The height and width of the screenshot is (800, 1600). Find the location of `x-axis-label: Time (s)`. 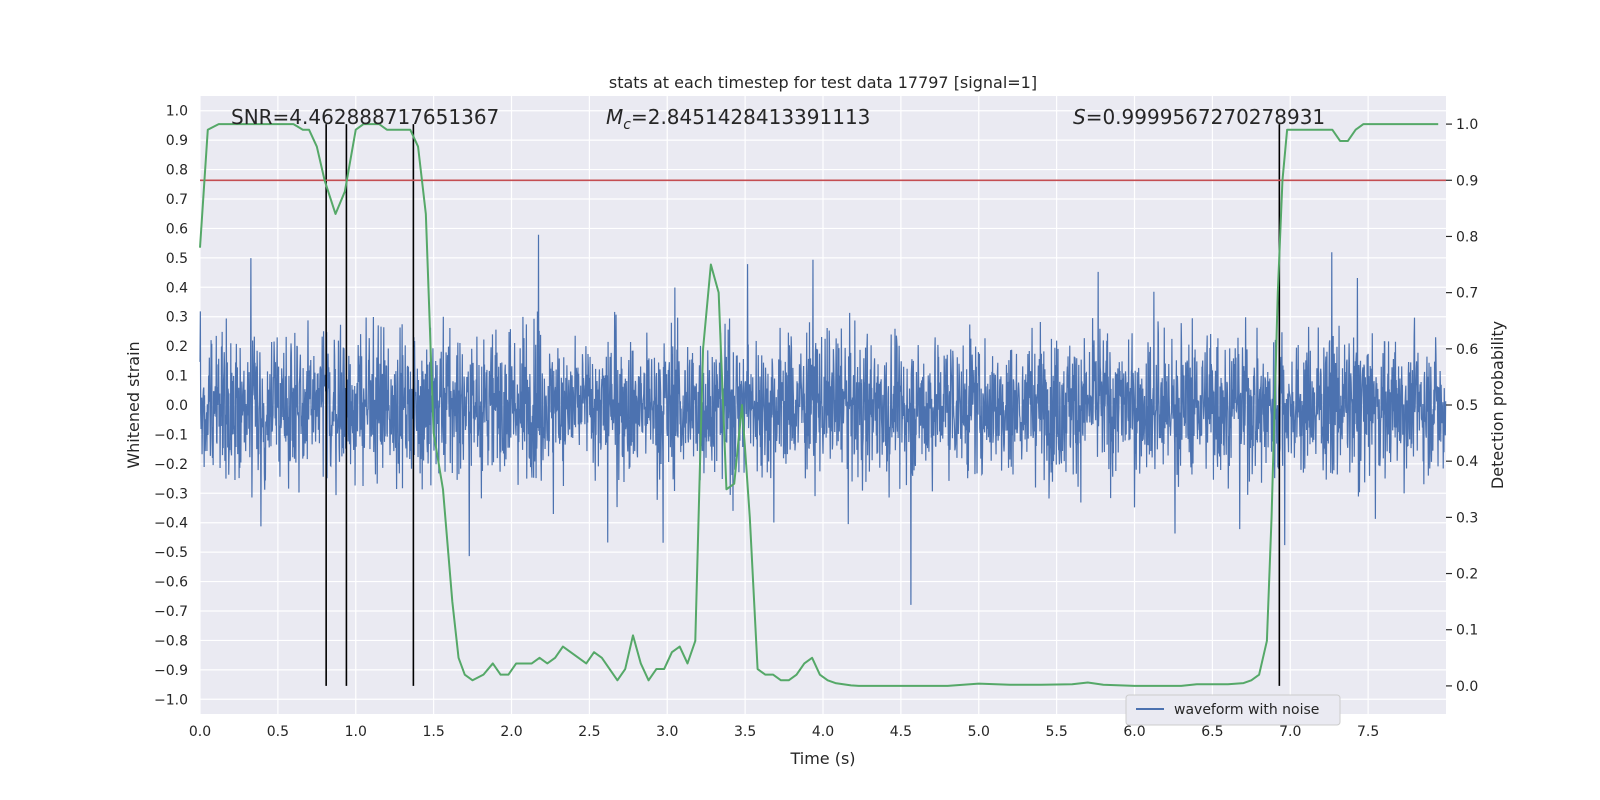

x-axis-label: Time (s) is located at coordinates (822, 758).